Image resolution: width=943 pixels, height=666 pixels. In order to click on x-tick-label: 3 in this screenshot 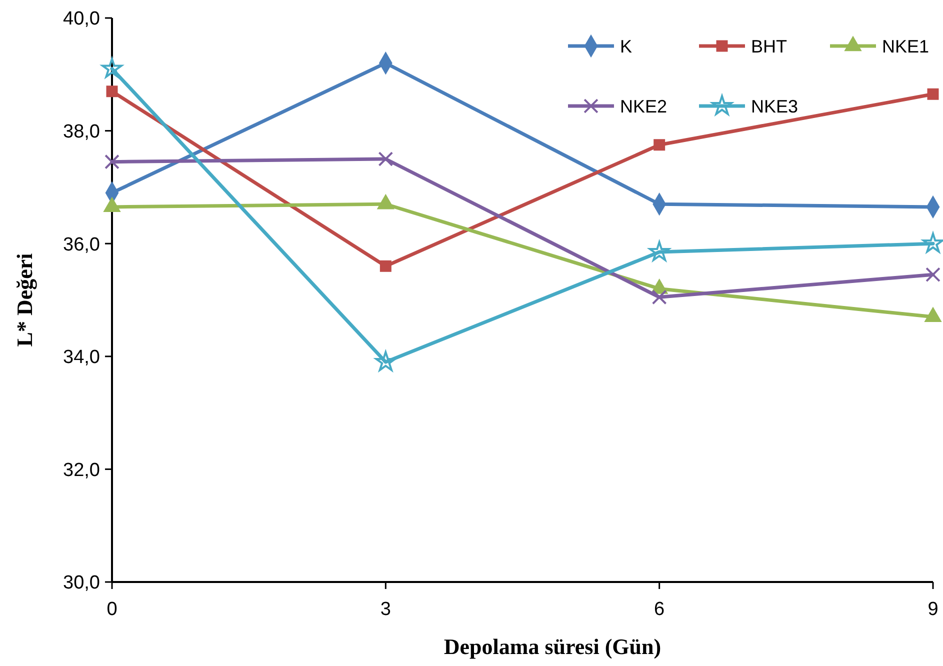, I will do `click(385, 609)`.